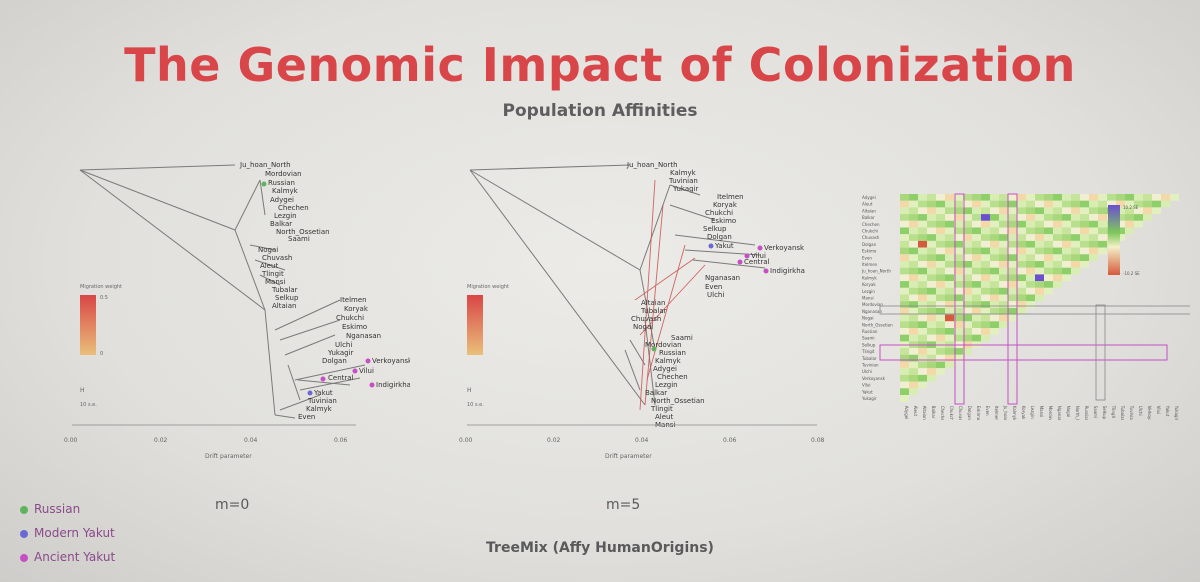 The width and height of the screenshot is (1200, 582). I want to click on slide-subtitle: Population Affinities, so click(600, 111).